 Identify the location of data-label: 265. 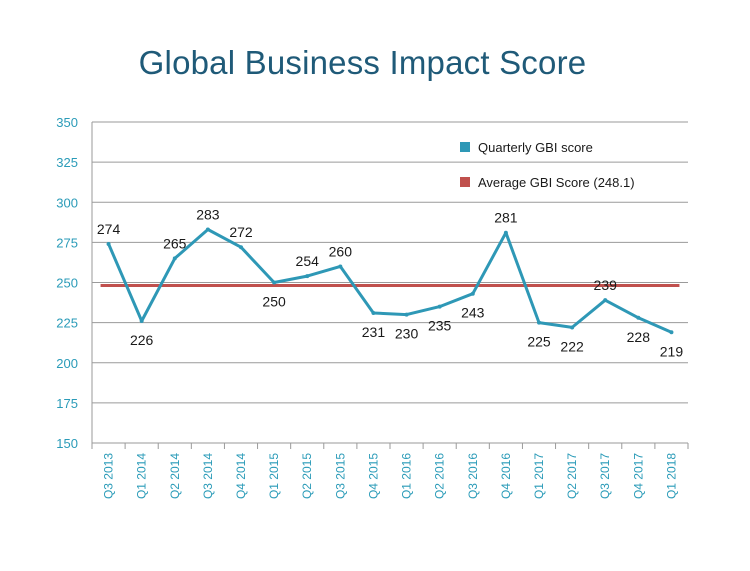
(175, 243).